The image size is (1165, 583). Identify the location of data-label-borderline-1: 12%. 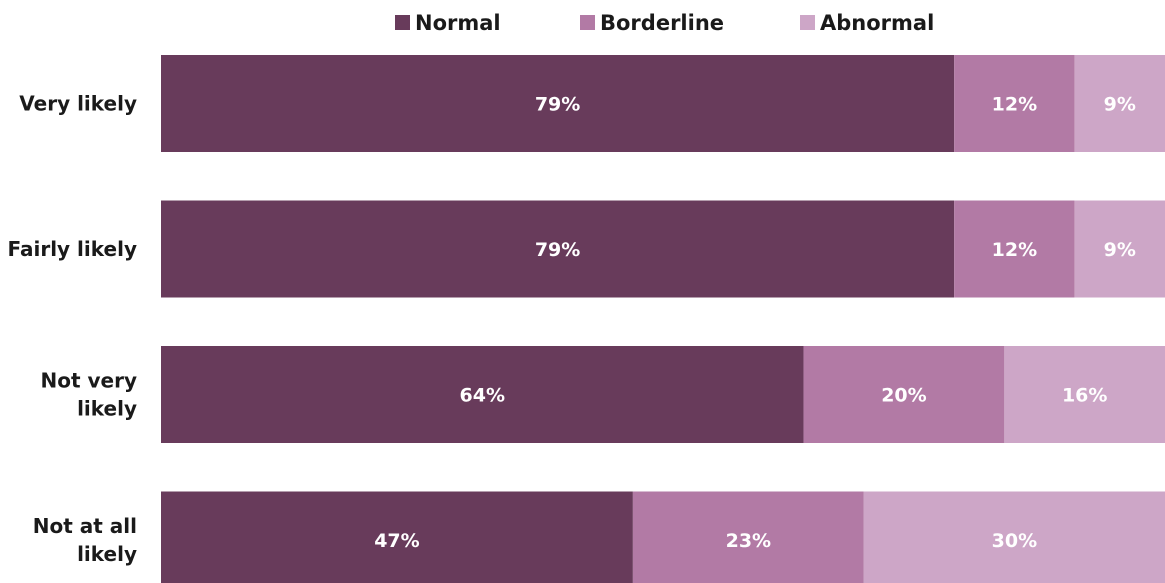
(1014, 250).